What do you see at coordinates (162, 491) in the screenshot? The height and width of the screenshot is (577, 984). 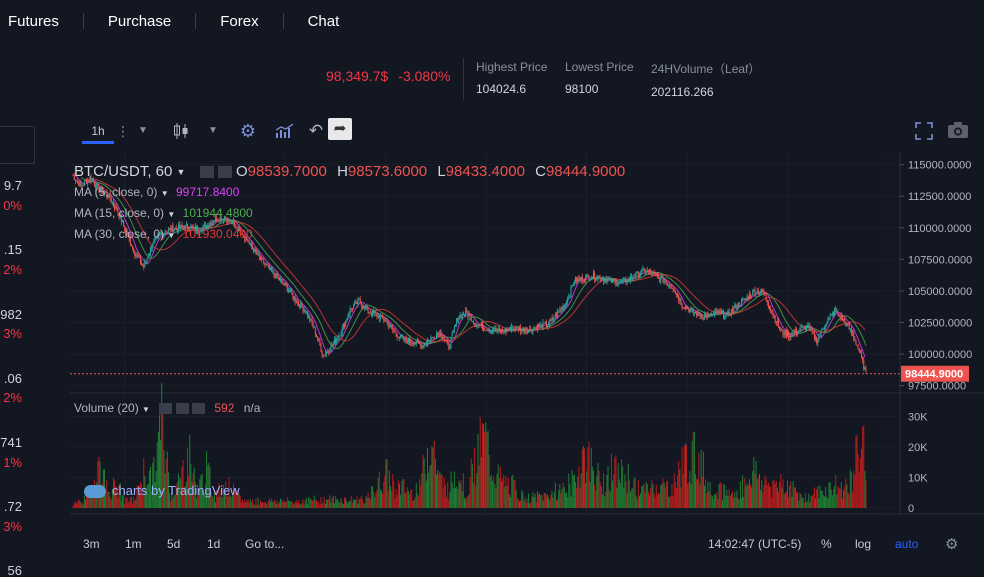 I see `tradingview-watermark: charts by TradingView` at bounding box center [162, 491].